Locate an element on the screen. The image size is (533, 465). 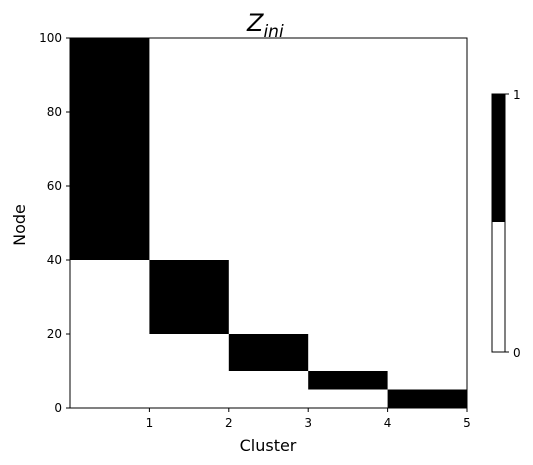
x-tick-label: 4 is located at coordinates (388, 423).